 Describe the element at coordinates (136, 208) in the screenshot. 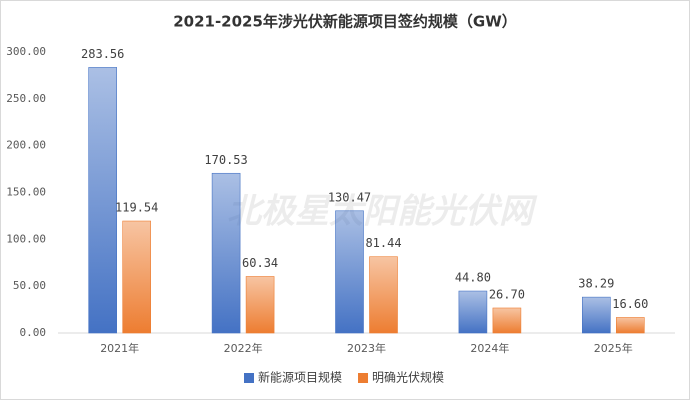

I see `value-label: 119.54` at that location.